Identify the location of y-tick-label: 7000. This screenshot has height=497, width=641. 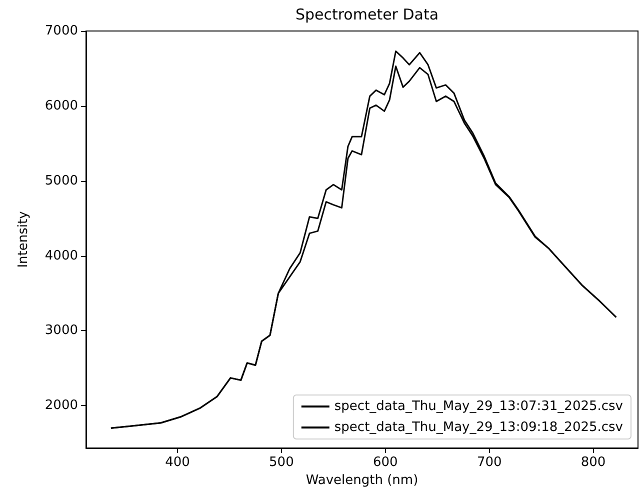
(61, 31).